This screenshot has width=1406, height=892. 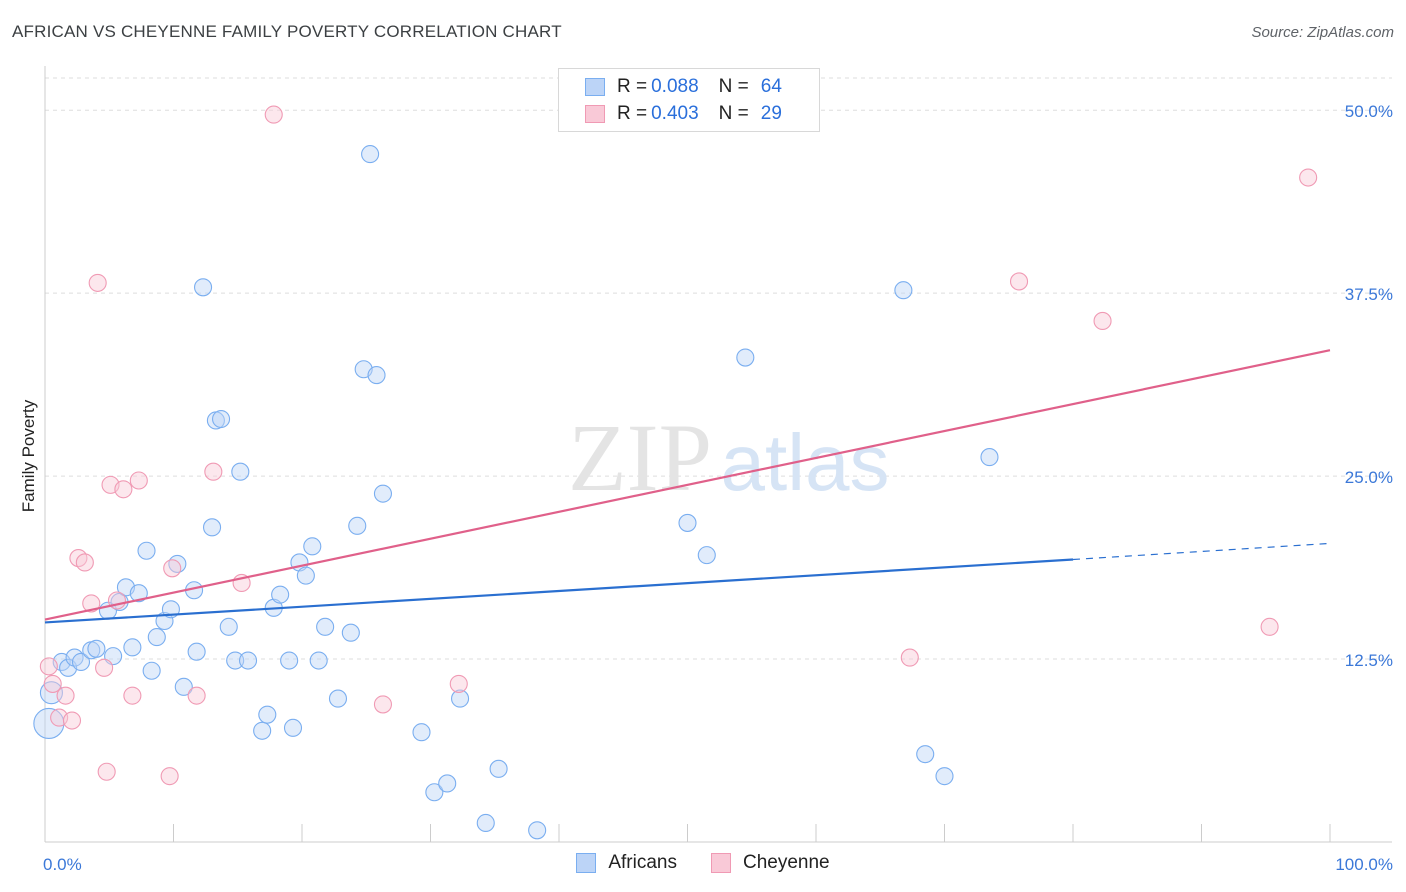 I want to click on legend-r-value: 0.088, so click(x=675, y=86).